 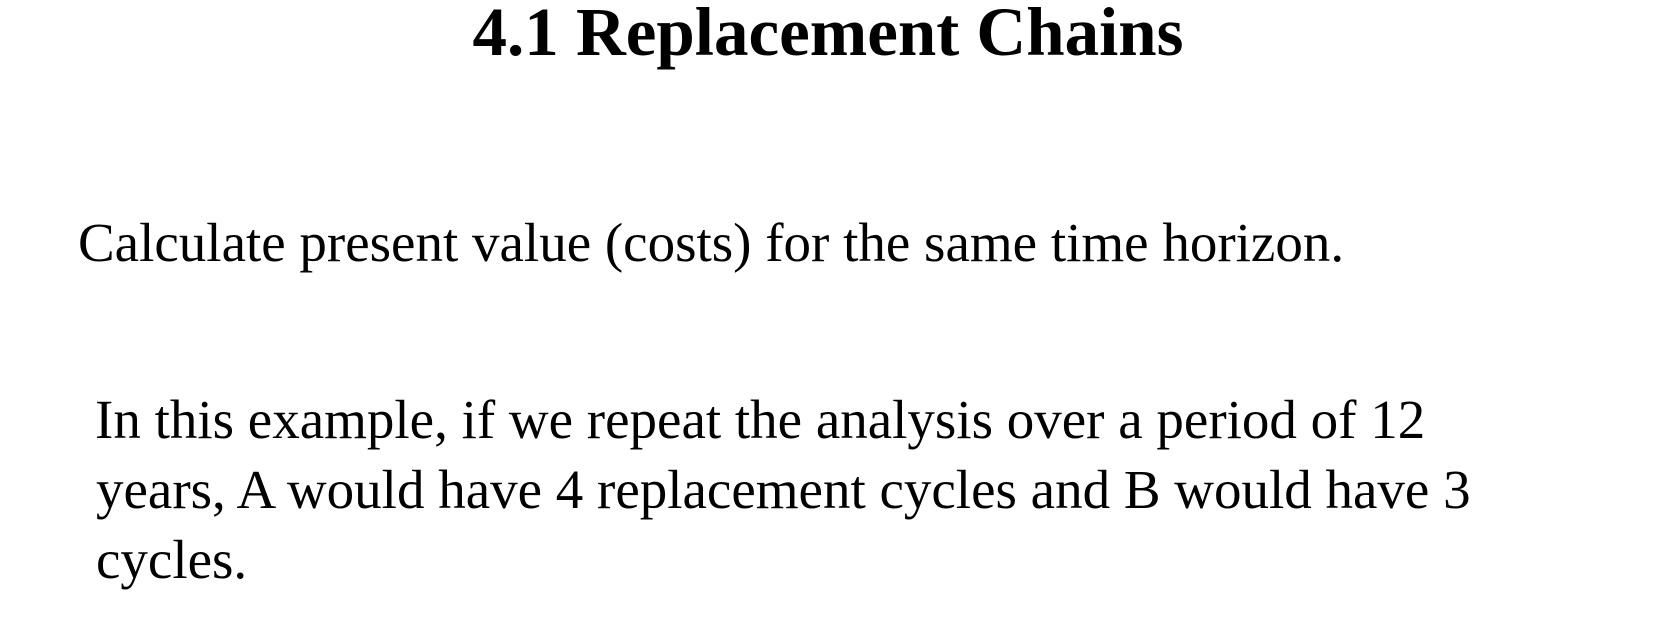 I want to click on slide-title: 4.1 Replacement Chains, so click(x=828, y=35).